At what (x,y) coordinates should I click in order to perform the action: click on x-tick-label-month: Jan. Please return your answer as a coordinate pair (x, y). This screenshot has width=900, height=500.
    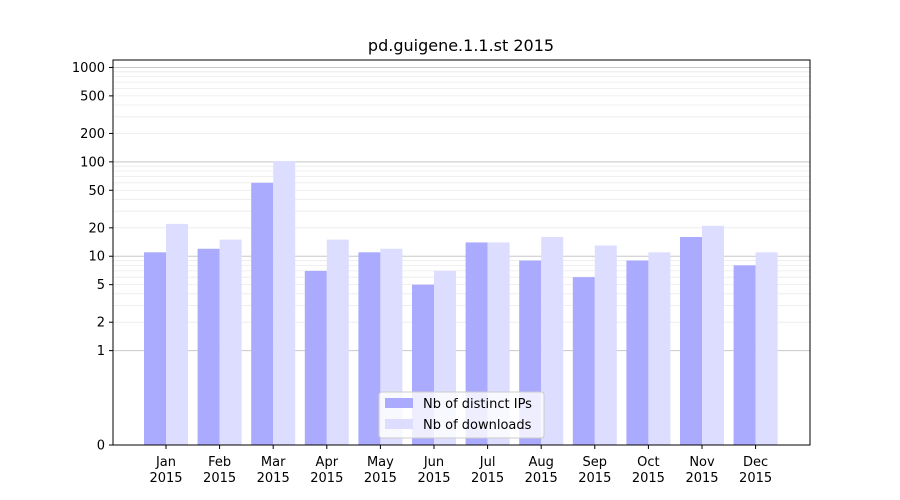
    Looking at the image, I should click on (165, 462).